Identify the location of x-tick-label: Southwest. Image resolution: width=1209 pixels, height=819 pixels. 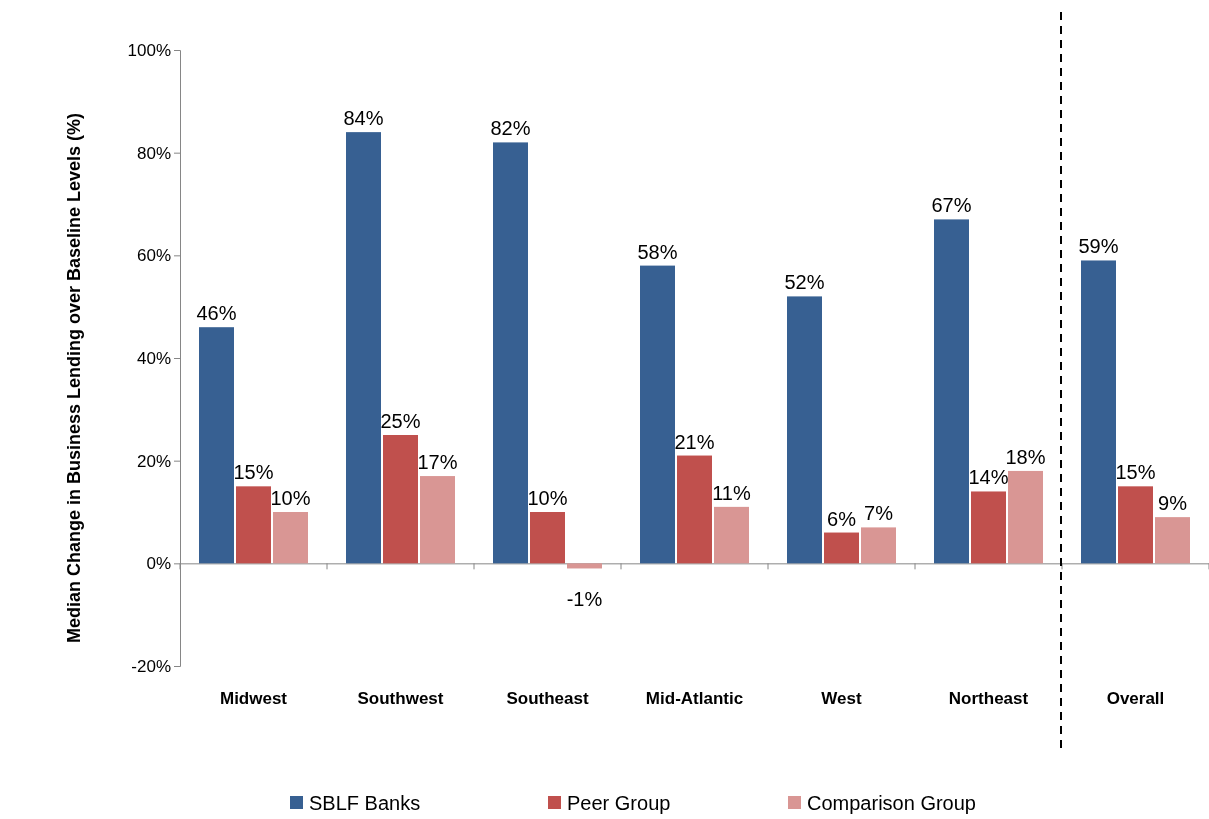
(400, 698).